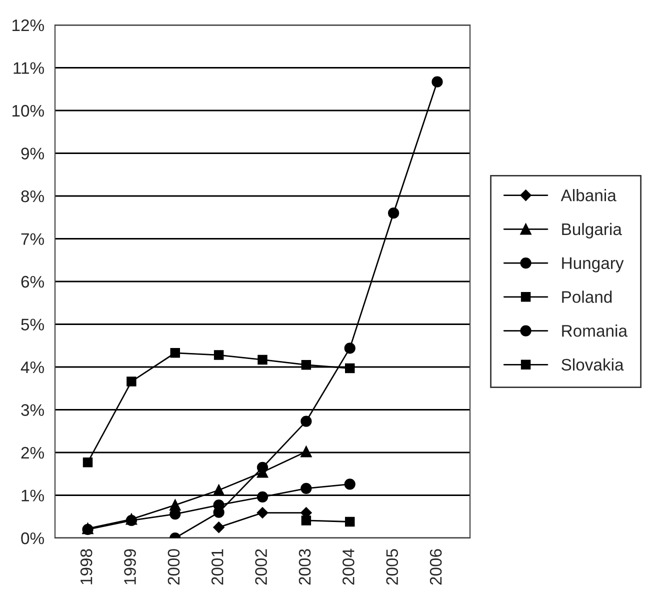  I want to click on x-tick-label: 1998, so click(86, 566).